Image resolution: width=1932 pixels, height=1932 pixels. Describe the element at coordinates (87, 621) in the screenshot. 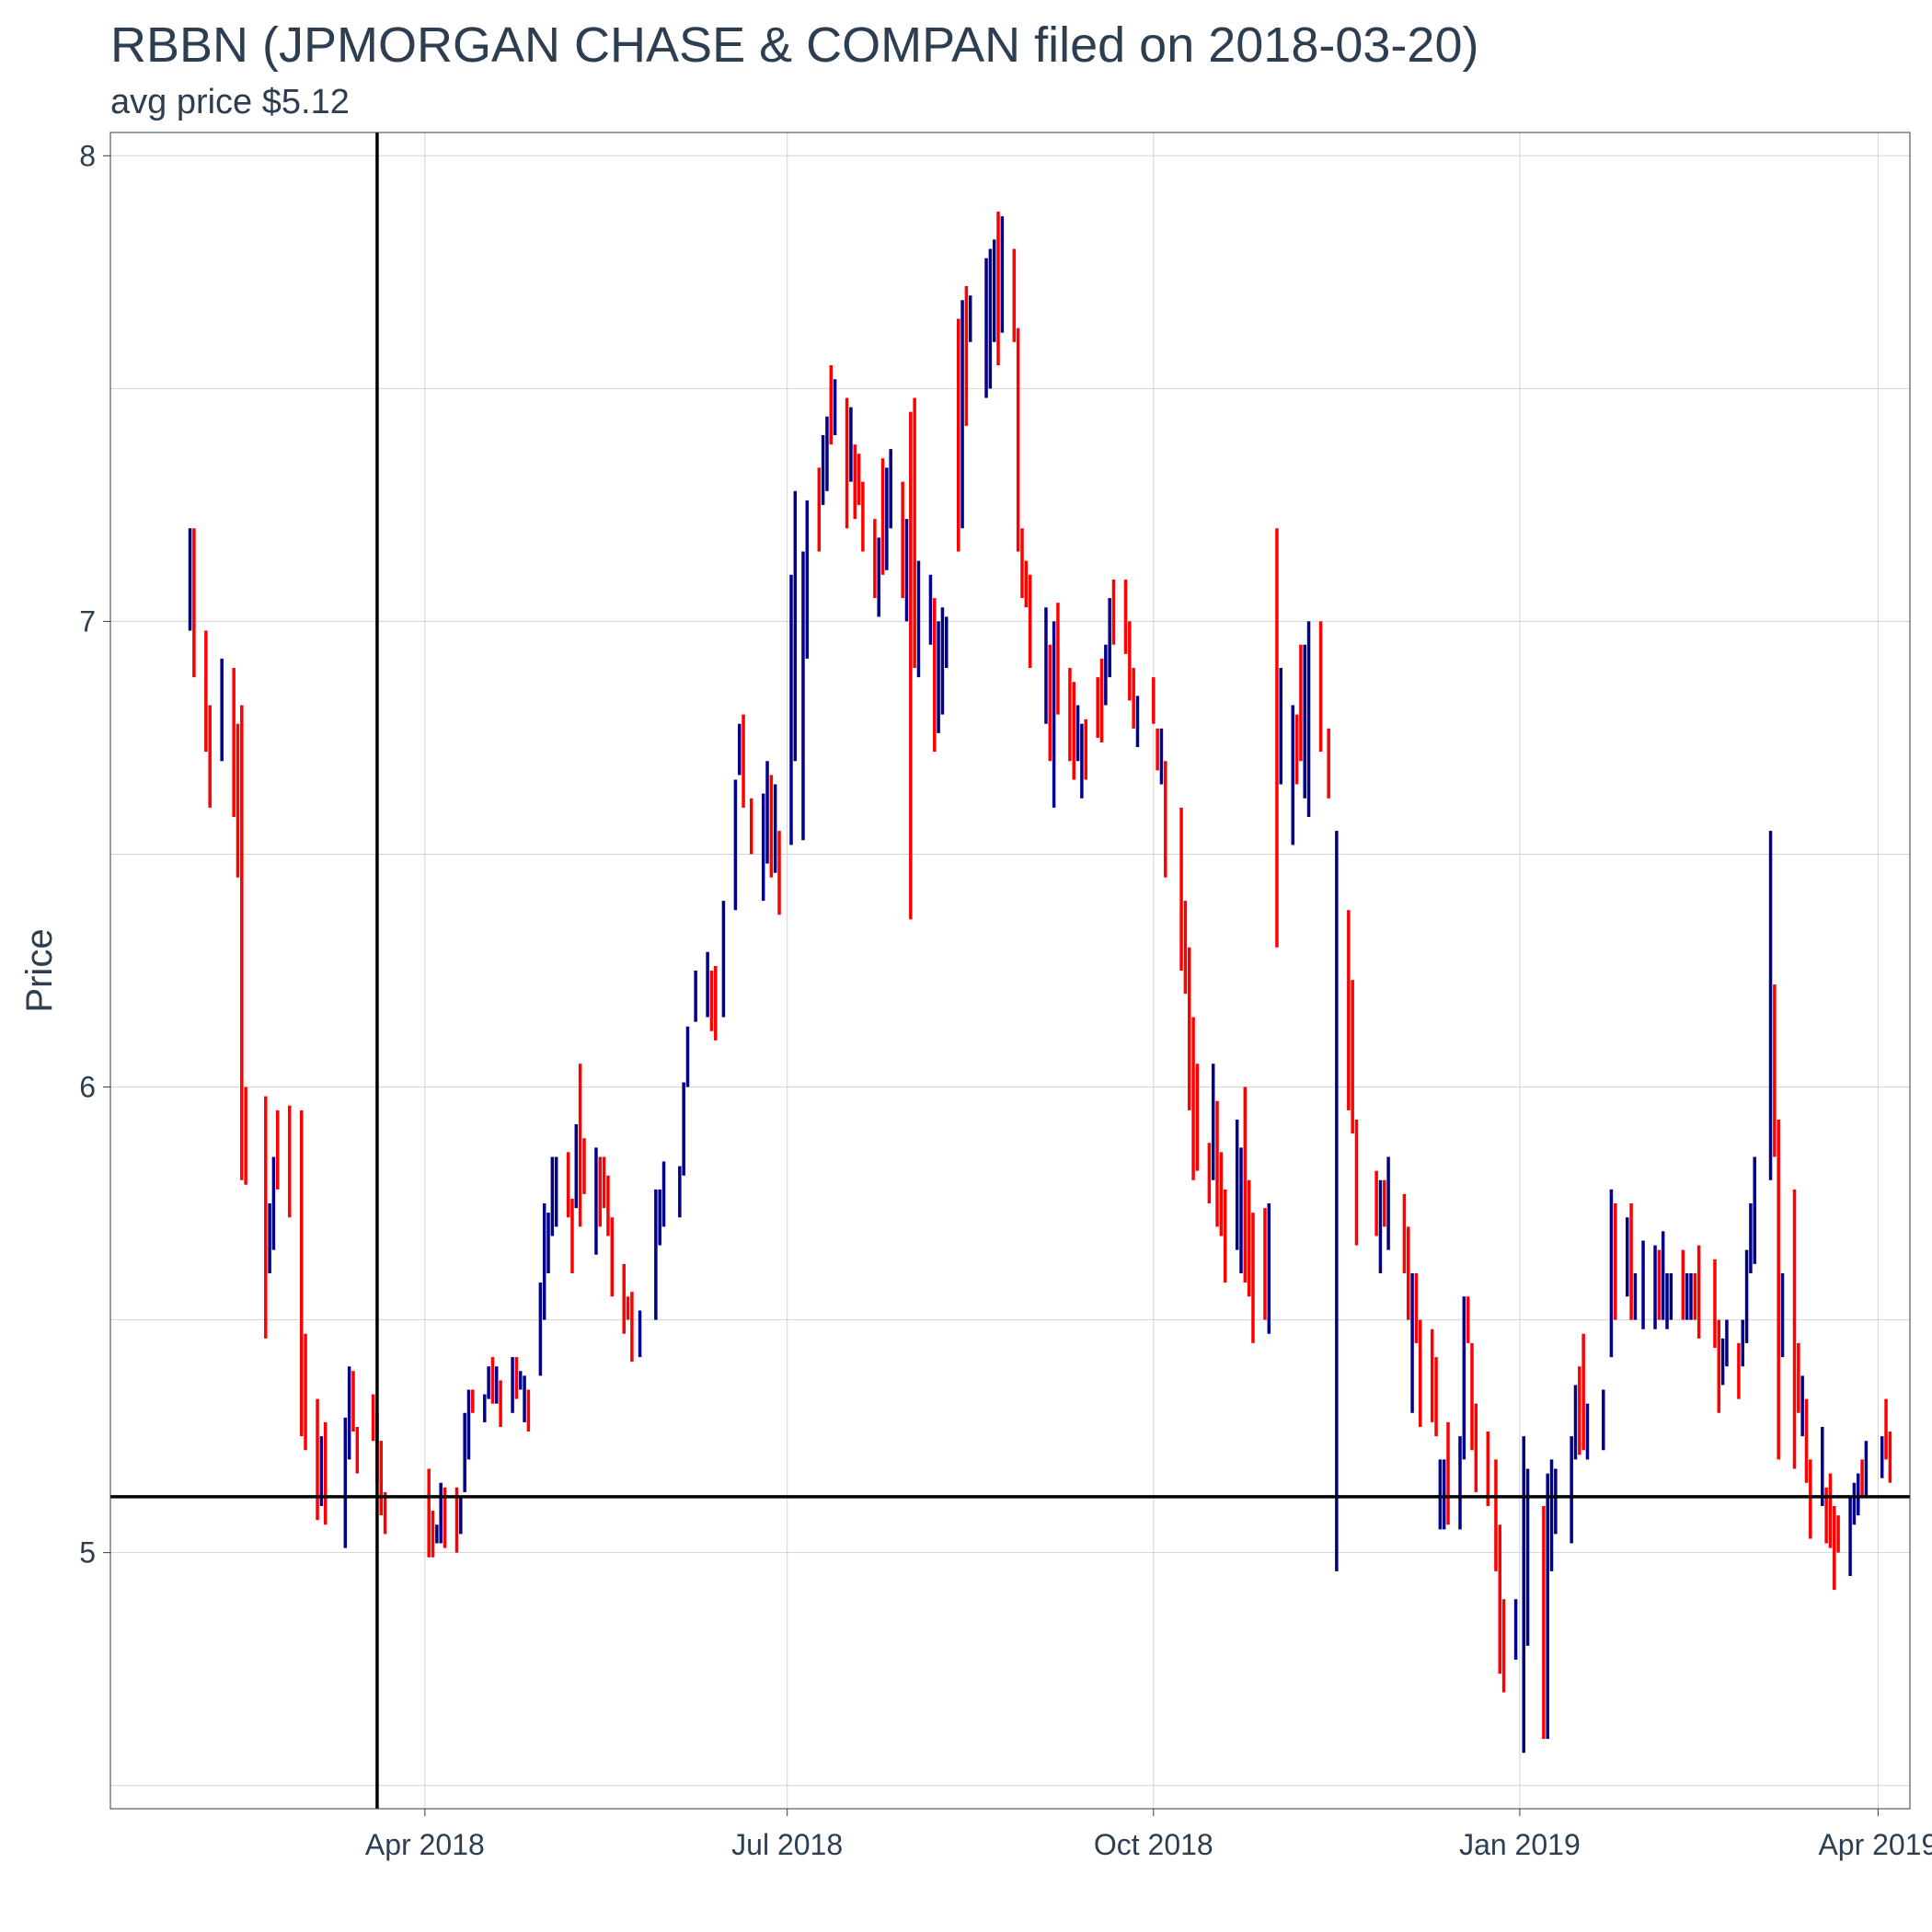

I see `y-tick-label: 7` at that location.